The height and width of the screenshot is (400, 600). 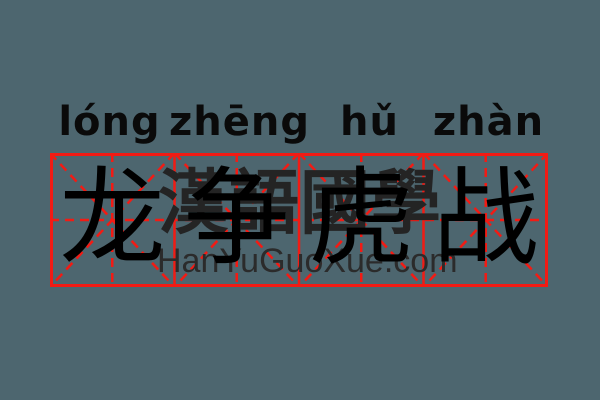 What do you see at coordinates (307, 261) in the screenshot?
I see `watermark-site-text: HanYuGuoXue.com` at bounding box center [307, 261].